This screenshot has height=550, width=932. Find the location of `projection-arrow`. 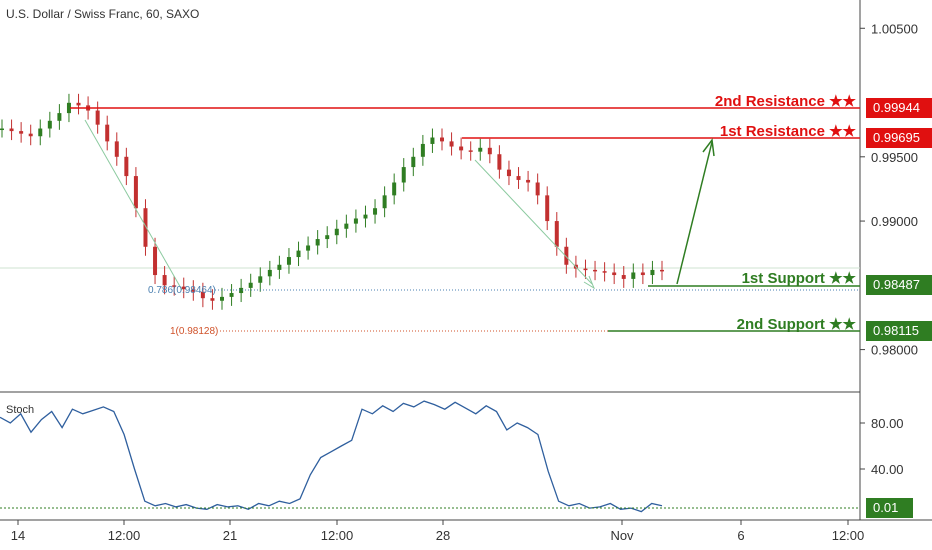

projection-arrow is located at coordinates (694, 213).